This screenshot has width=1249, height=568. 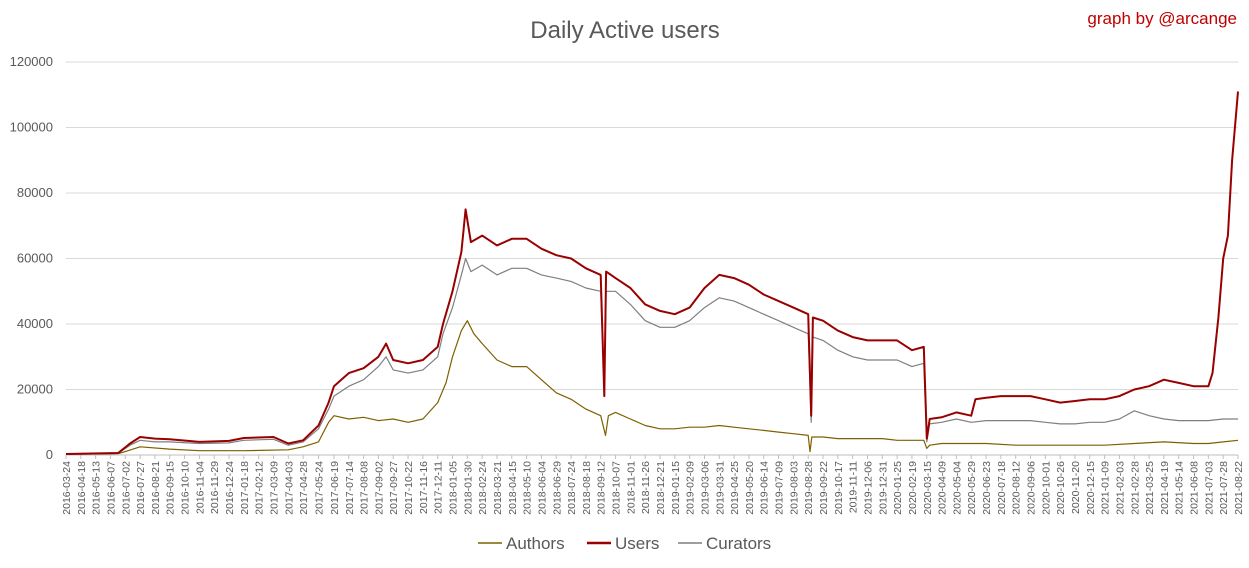 What do you see at coordinates (31, 61) in the screenshot?
I see `y-tick-label-120000: 120000` at bounding box center [31, 61].